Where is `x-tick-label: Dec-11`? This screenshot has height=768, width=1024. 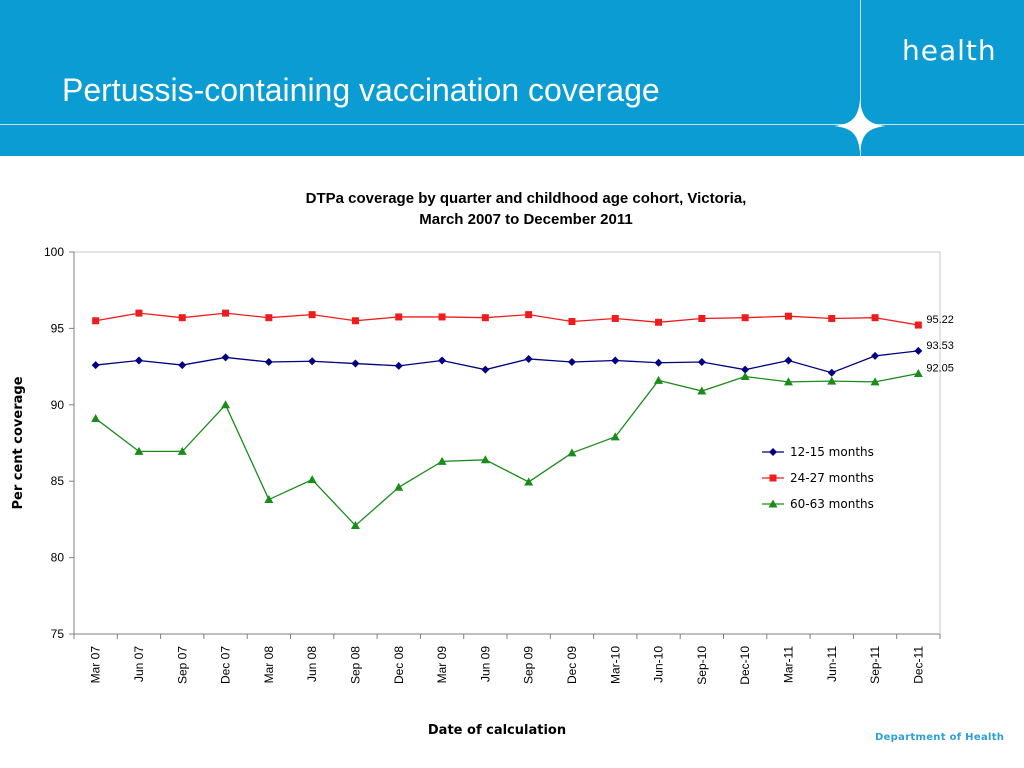 x-tick-label: Dec-11 is located at coordinates (918, 665).